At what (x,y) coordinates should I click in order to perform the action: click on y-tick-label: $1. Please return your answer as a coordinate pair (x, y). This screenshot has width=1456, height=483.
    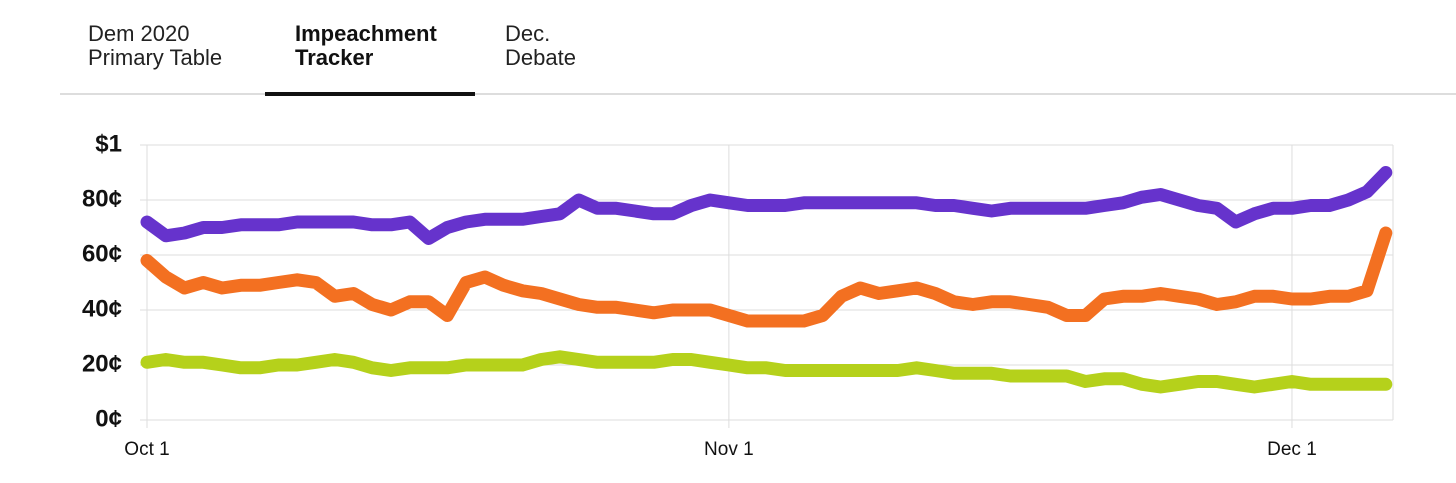
    Looking at the image, I should click on (108, 143).